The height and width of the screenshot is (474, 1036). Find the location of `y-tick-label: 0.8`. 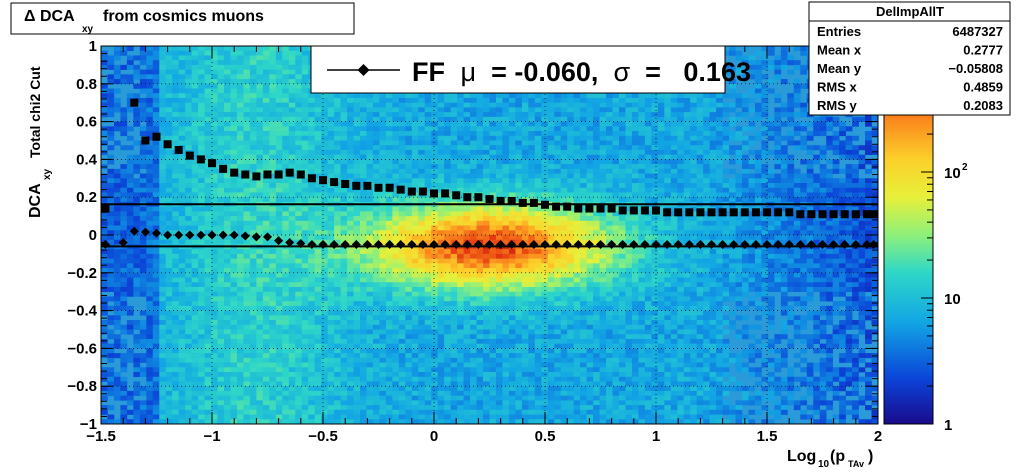

y-tick-label: 0.8 is located at coordinates (86, 84).